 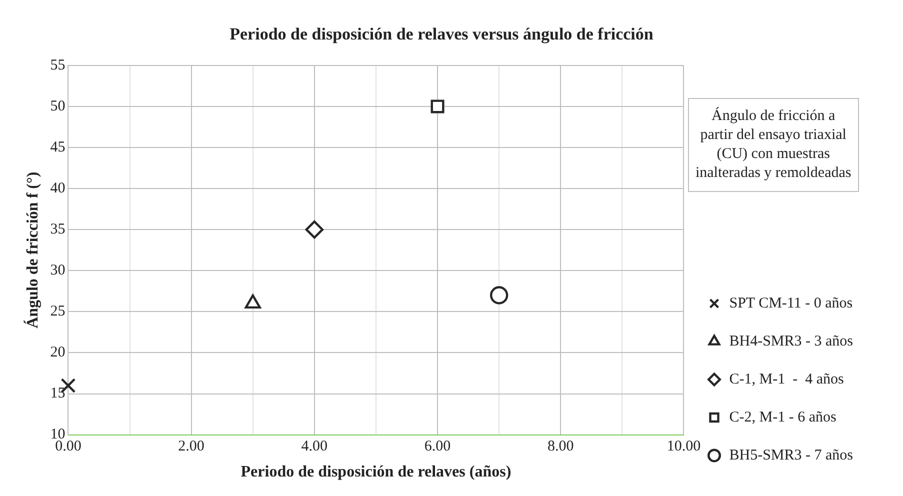 What do you see at coordinates (58, 65) in the screenshot?
I see `y-tick-label: 55` at bounding box center [58, 65].